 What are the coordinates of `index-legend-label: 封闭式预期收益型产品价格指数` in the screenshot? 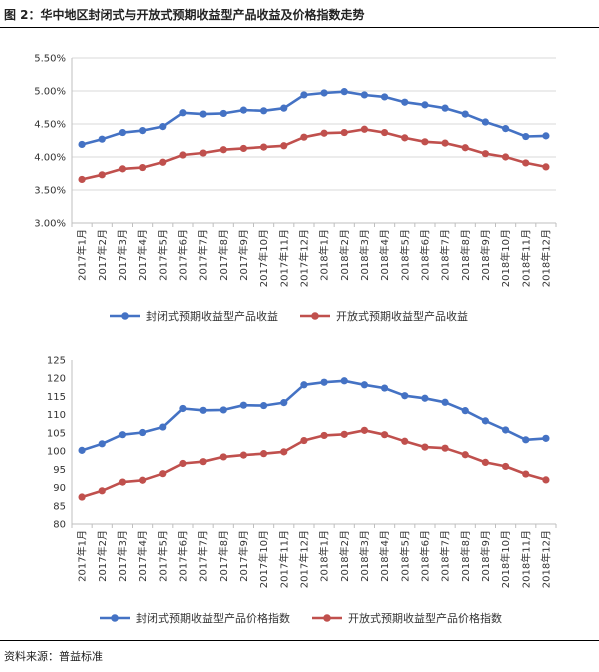 It's located at (213, 618).